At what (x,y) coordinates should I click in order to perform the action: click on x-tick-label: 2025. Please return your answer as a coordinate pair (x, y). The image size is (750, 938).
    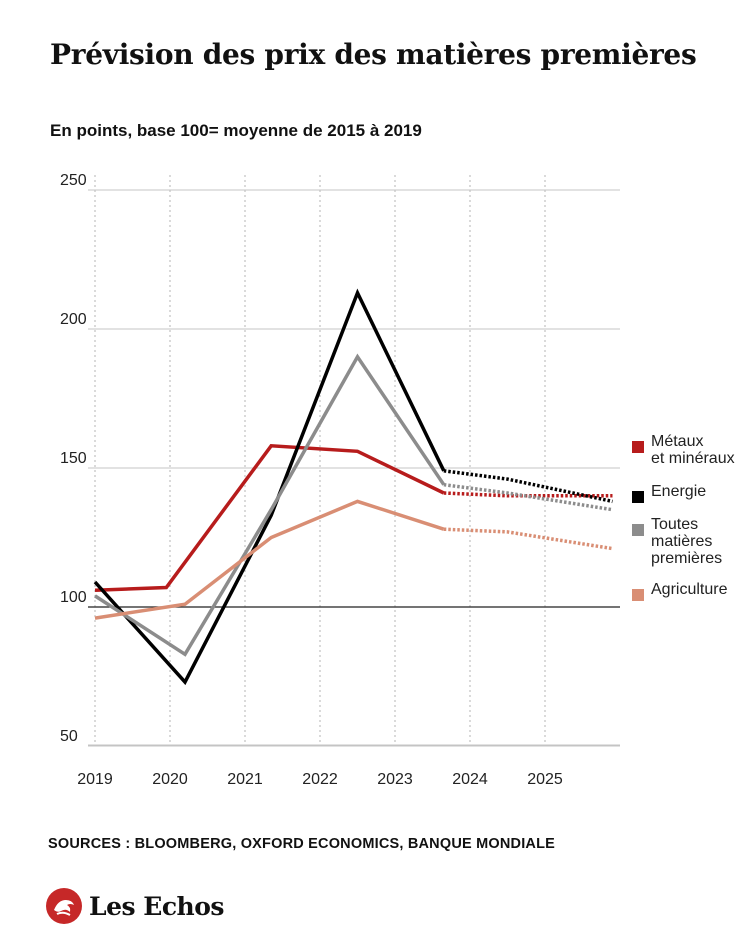
    Looking at the image, I should click on (545, 779).